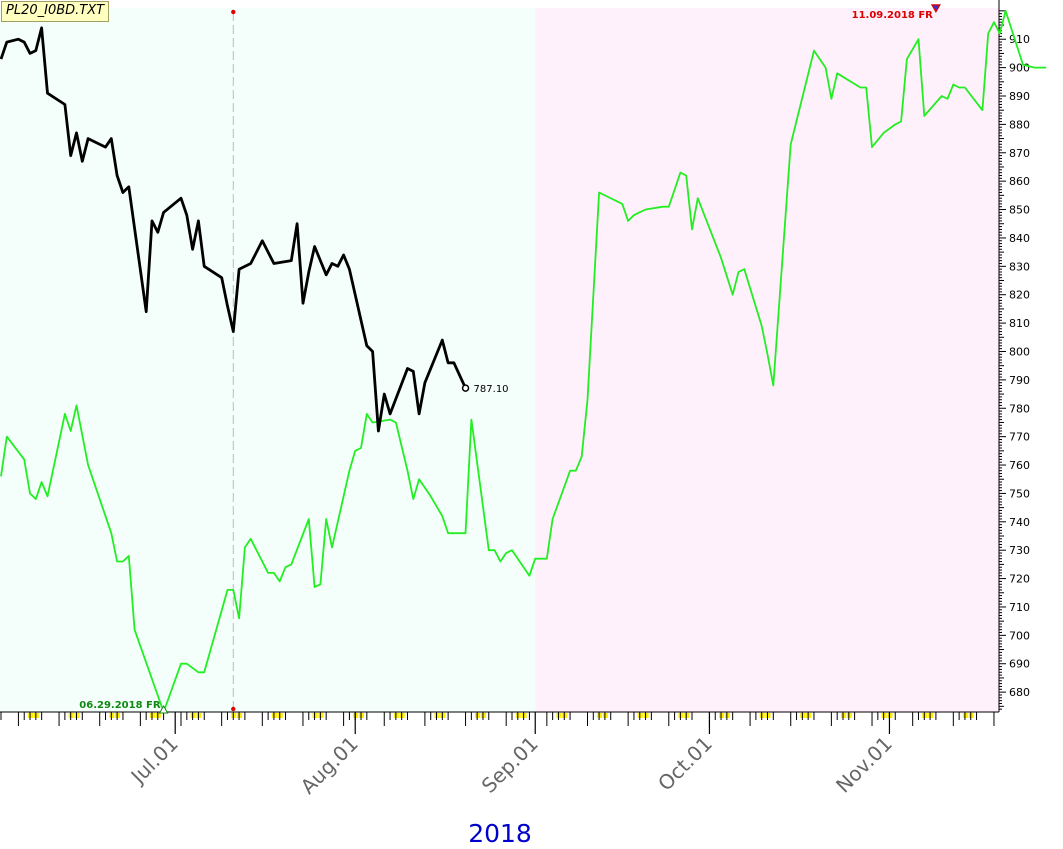  What do you see at coordinates (500, 833) in the screenshot?
I see `year-label: 2018` at bounding box center [500, 833].